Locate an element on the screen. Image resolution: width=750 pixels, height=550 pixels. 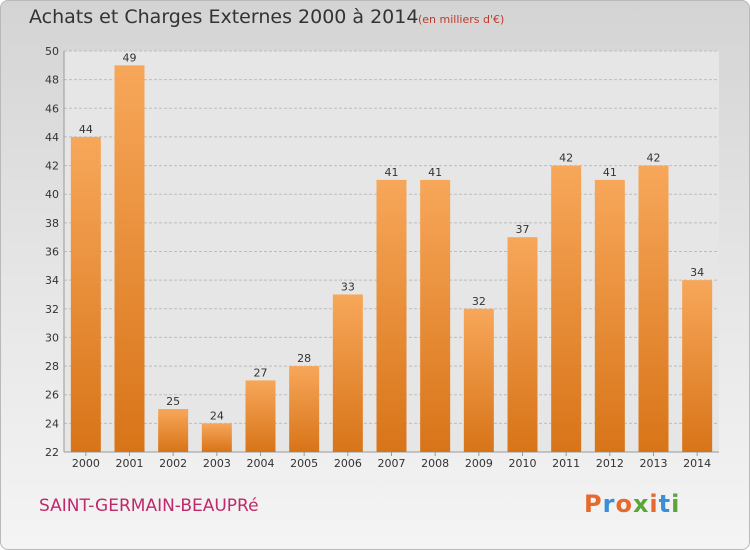
chart-title: Achats et Charges Externes 2000 à 2014 is located at coordinates (224, 17).